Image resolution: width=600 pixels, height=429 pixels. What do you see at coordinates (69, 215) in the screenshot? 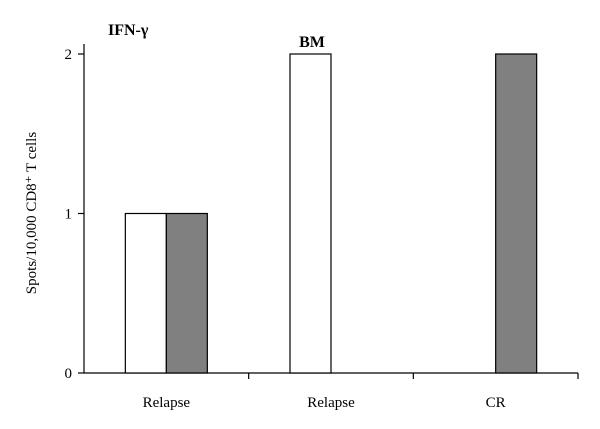
I see `y-tick-label: 1` at bounding box center [69, 215].